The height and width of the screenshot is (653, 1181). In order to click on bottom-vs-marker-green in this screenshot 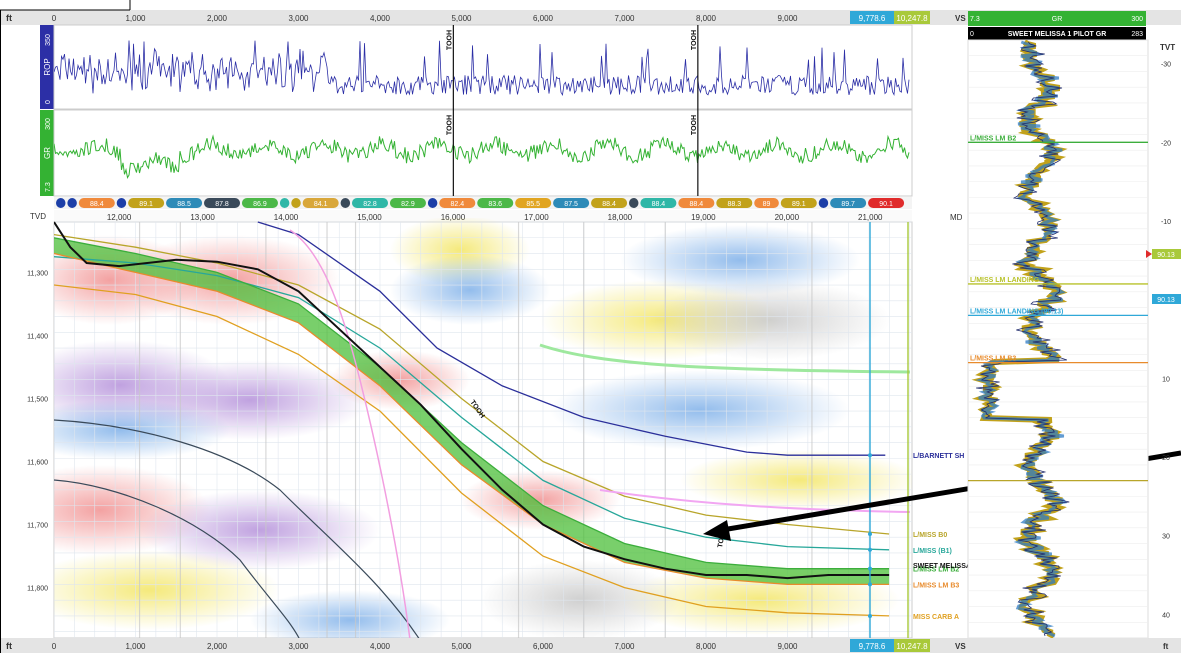, I will do `click(912, 645)`.